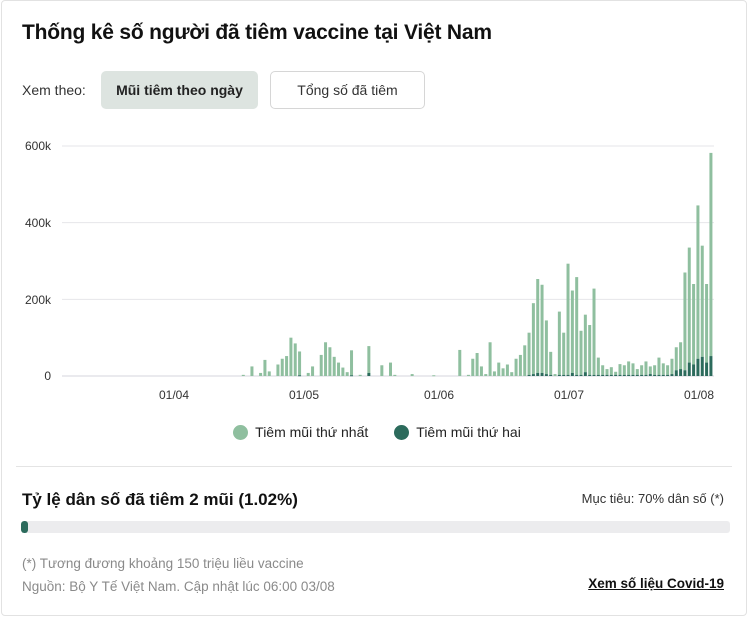 This screenshot has width=750, height=618. I want to click on legend-first-dose-label: Tiêm mũi thứ nhất, so click(312, 432).